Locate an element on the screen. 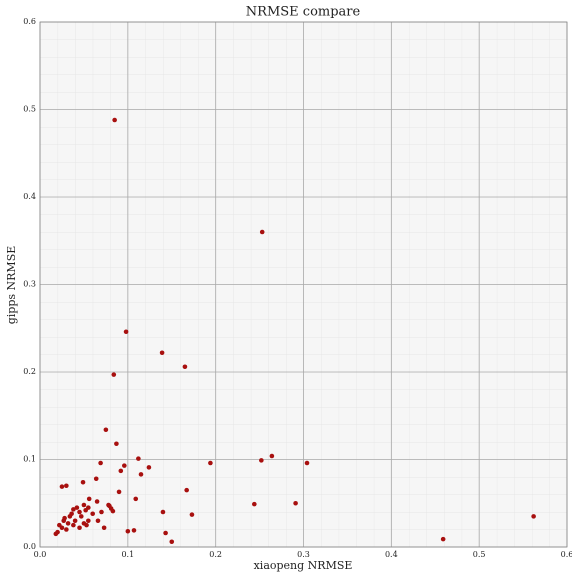 This screenshot has width=572, height=578. x-tick-label: 0.4 is located at coordinates (391, 554).